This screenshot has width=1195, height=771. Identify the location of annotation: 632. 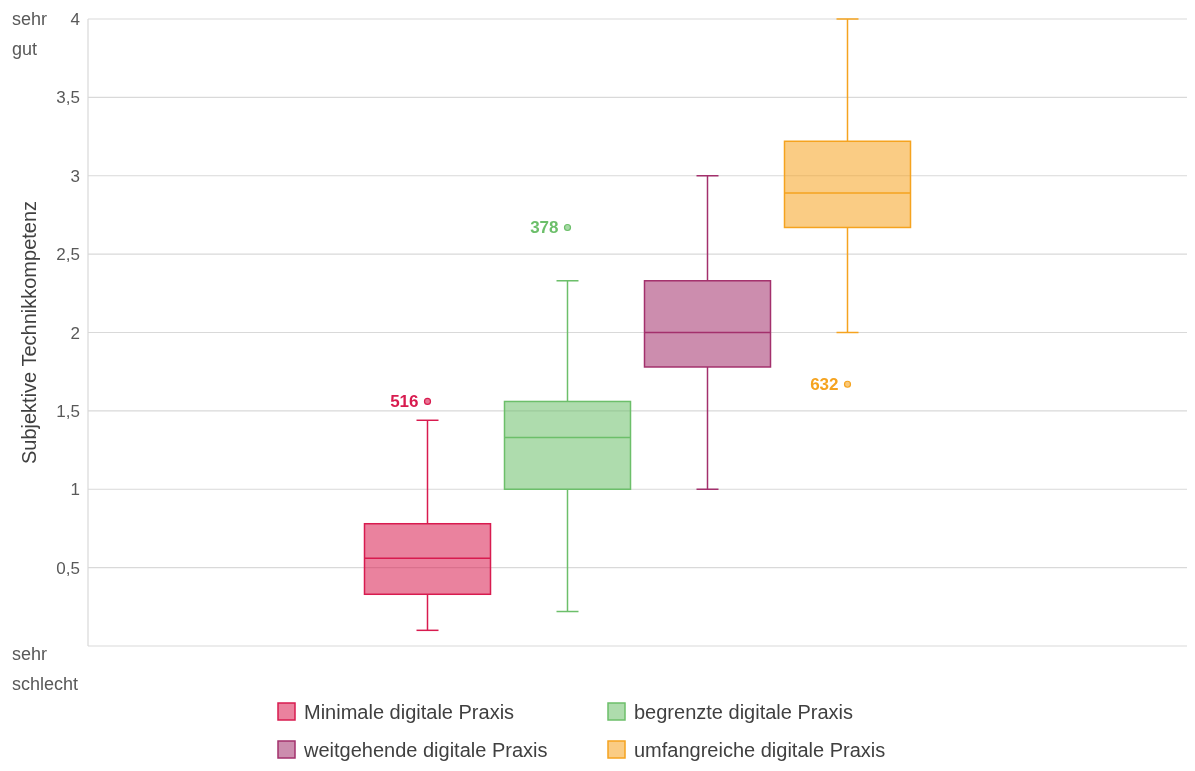
(824, 385).